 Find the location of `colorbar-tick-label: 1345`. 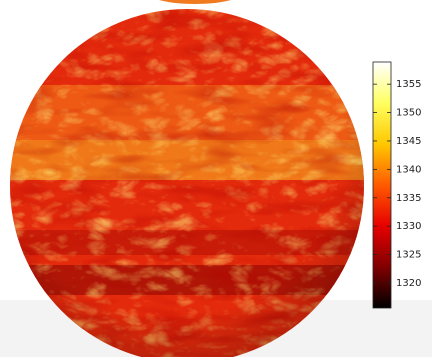

colorbar-tick-label: 1345 is located at coordinates (408, 141).